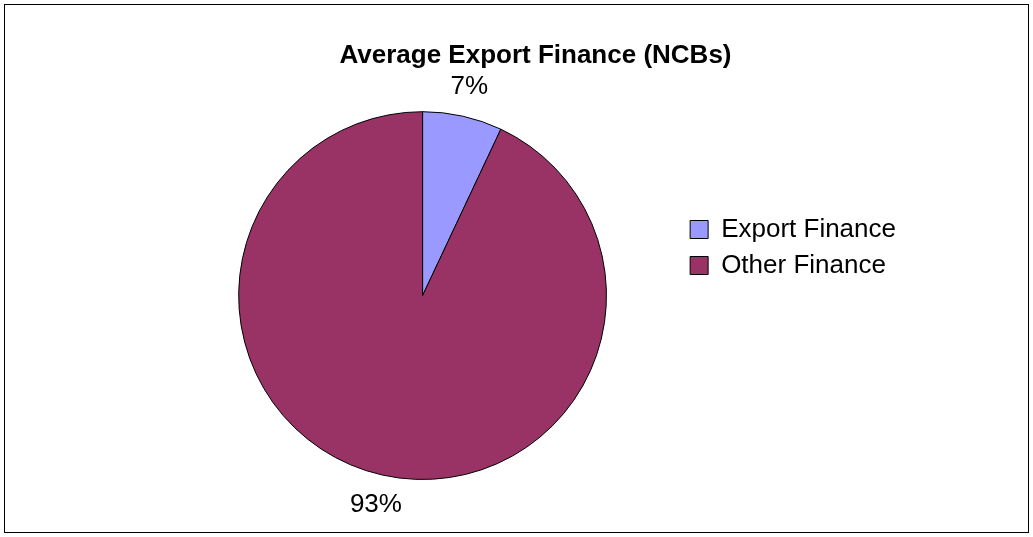 This screenshot has height=537, width=1033. What do you see at coordinates (469, 85) in the screenshot?
I see `data-label: 7%` at bounding box center [469, 85].